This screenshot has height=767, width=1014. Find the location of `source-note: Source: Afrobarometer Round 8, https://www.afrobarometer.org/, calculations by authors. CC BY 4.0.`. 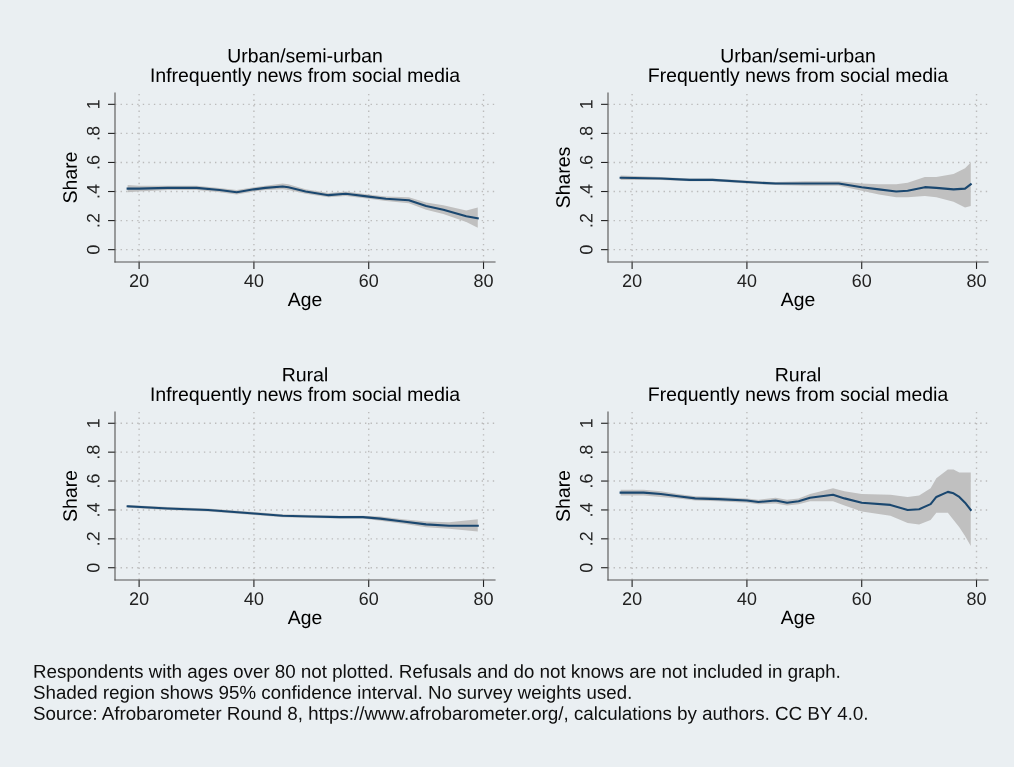

source-note: Source: Afrobarometer Round 8, https://www.afrobarometer.org/, calculations by authors. CC BY 4.0. is located at coordinates (450, 715).